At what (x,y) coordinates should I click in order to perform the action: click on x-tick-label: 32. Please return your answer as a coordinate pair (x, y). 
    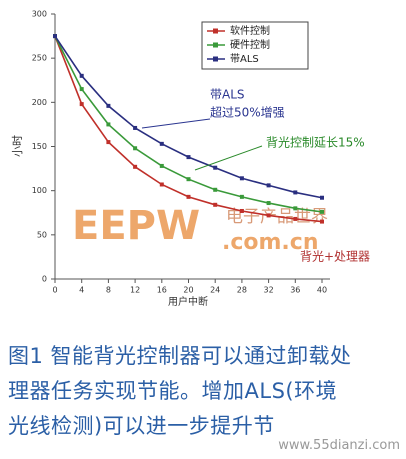
    Looking at the image, I should click on (269, 290).